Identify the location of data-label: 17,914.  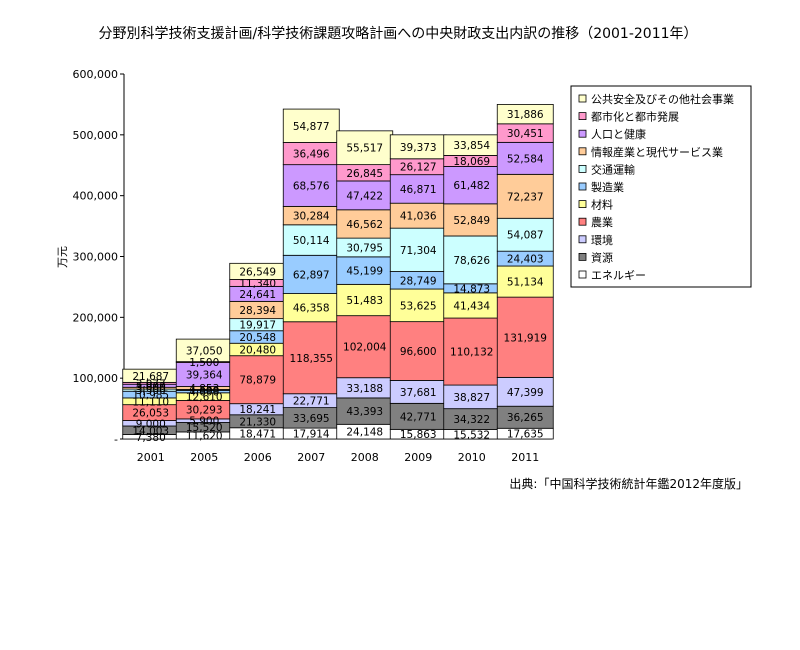
(311, 435).